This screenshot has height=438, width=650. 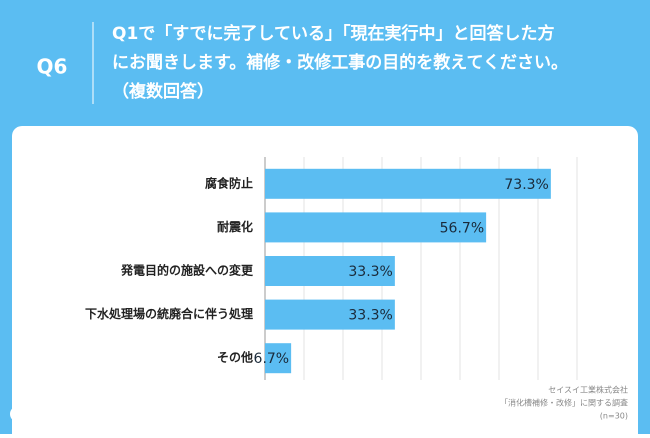 I want to click on source-line: 「消化槽補修・改修」に関する調査, so click(x=564, y=403).